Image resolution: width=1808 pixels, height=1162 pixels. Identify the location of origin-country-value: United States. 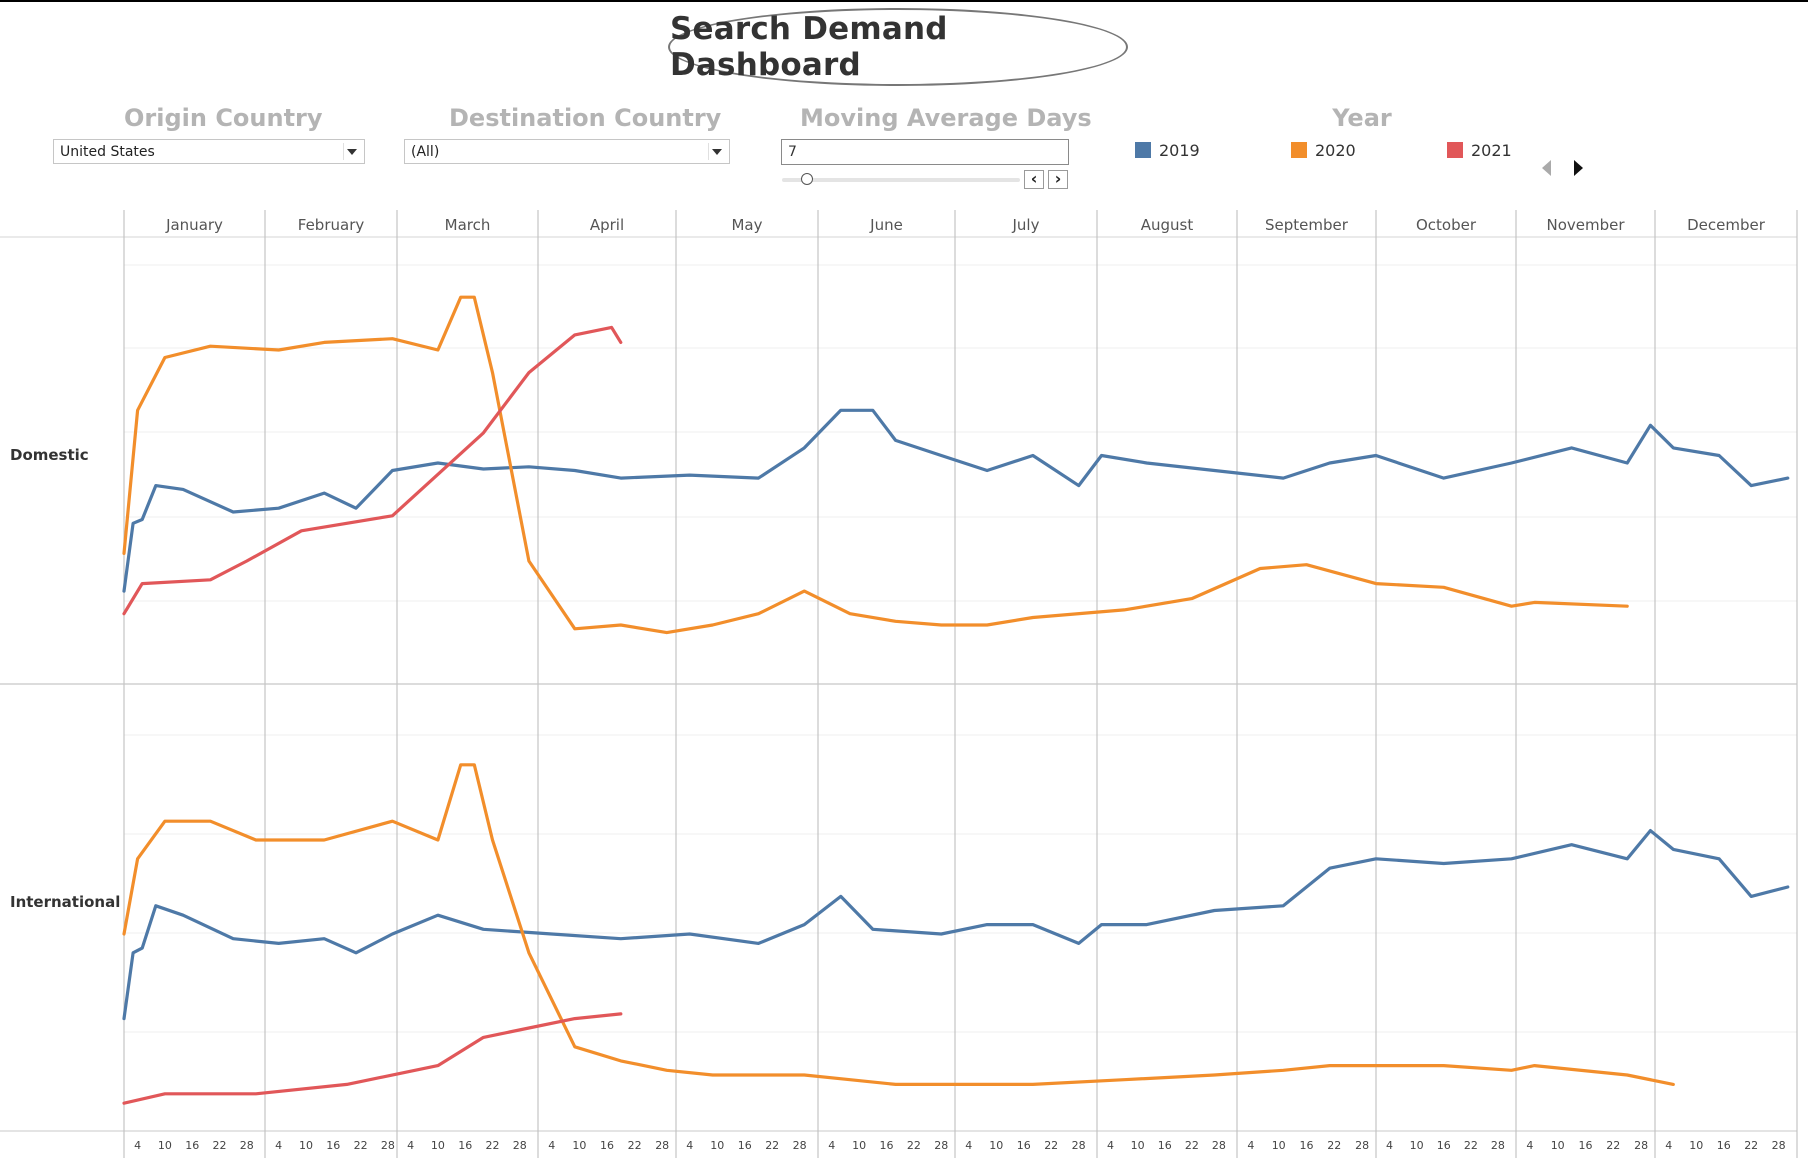
(107, 151).